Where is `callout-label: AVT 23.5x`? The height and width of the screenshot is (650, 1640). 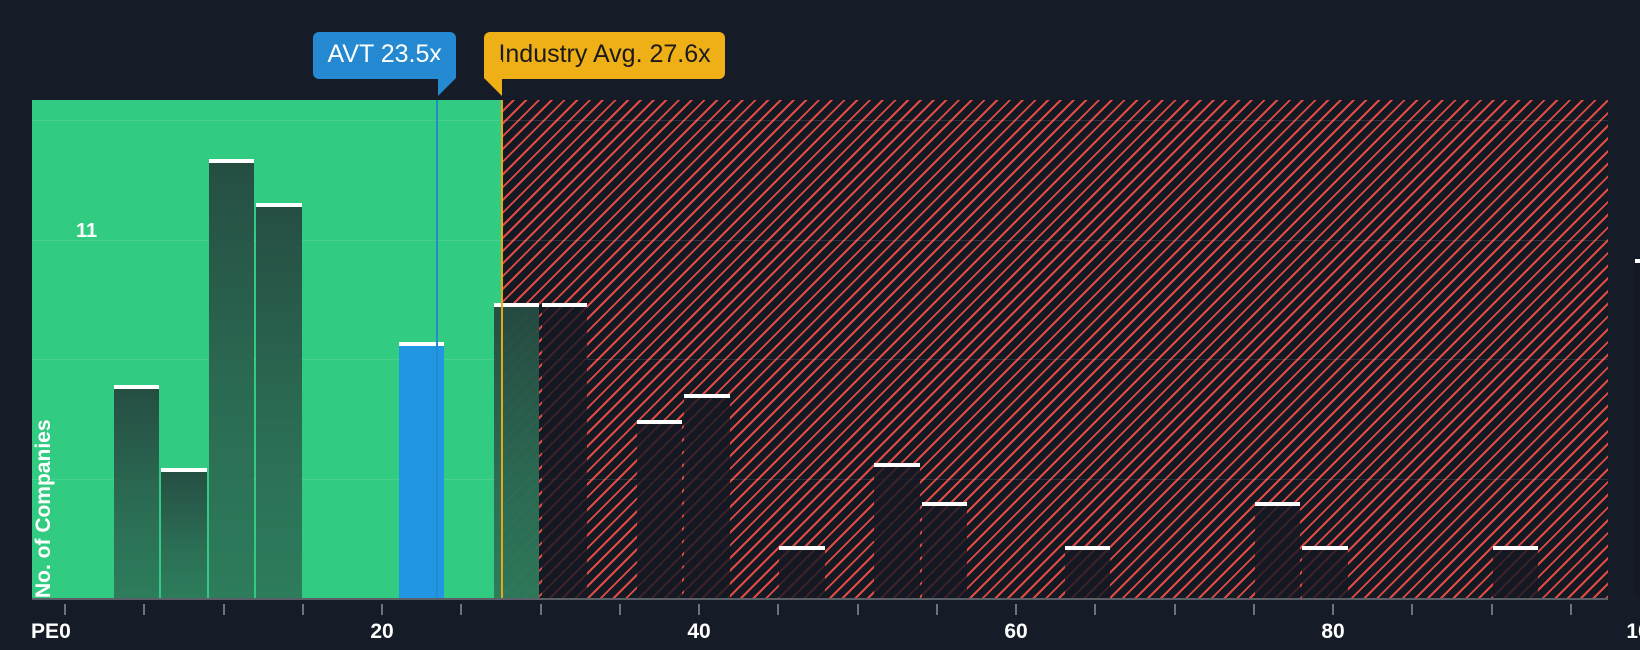
callout-label: AVT 23.5x is located at coordinates (384, 54).